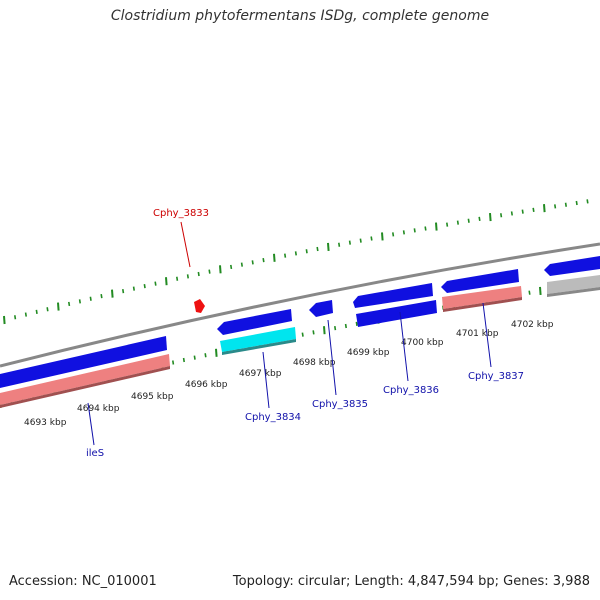 This screenshot has height=600, width=600. Describe the element at coordinates (477, 334) in the screenshot. I see `scale-label: 4701 kbp` at that location.